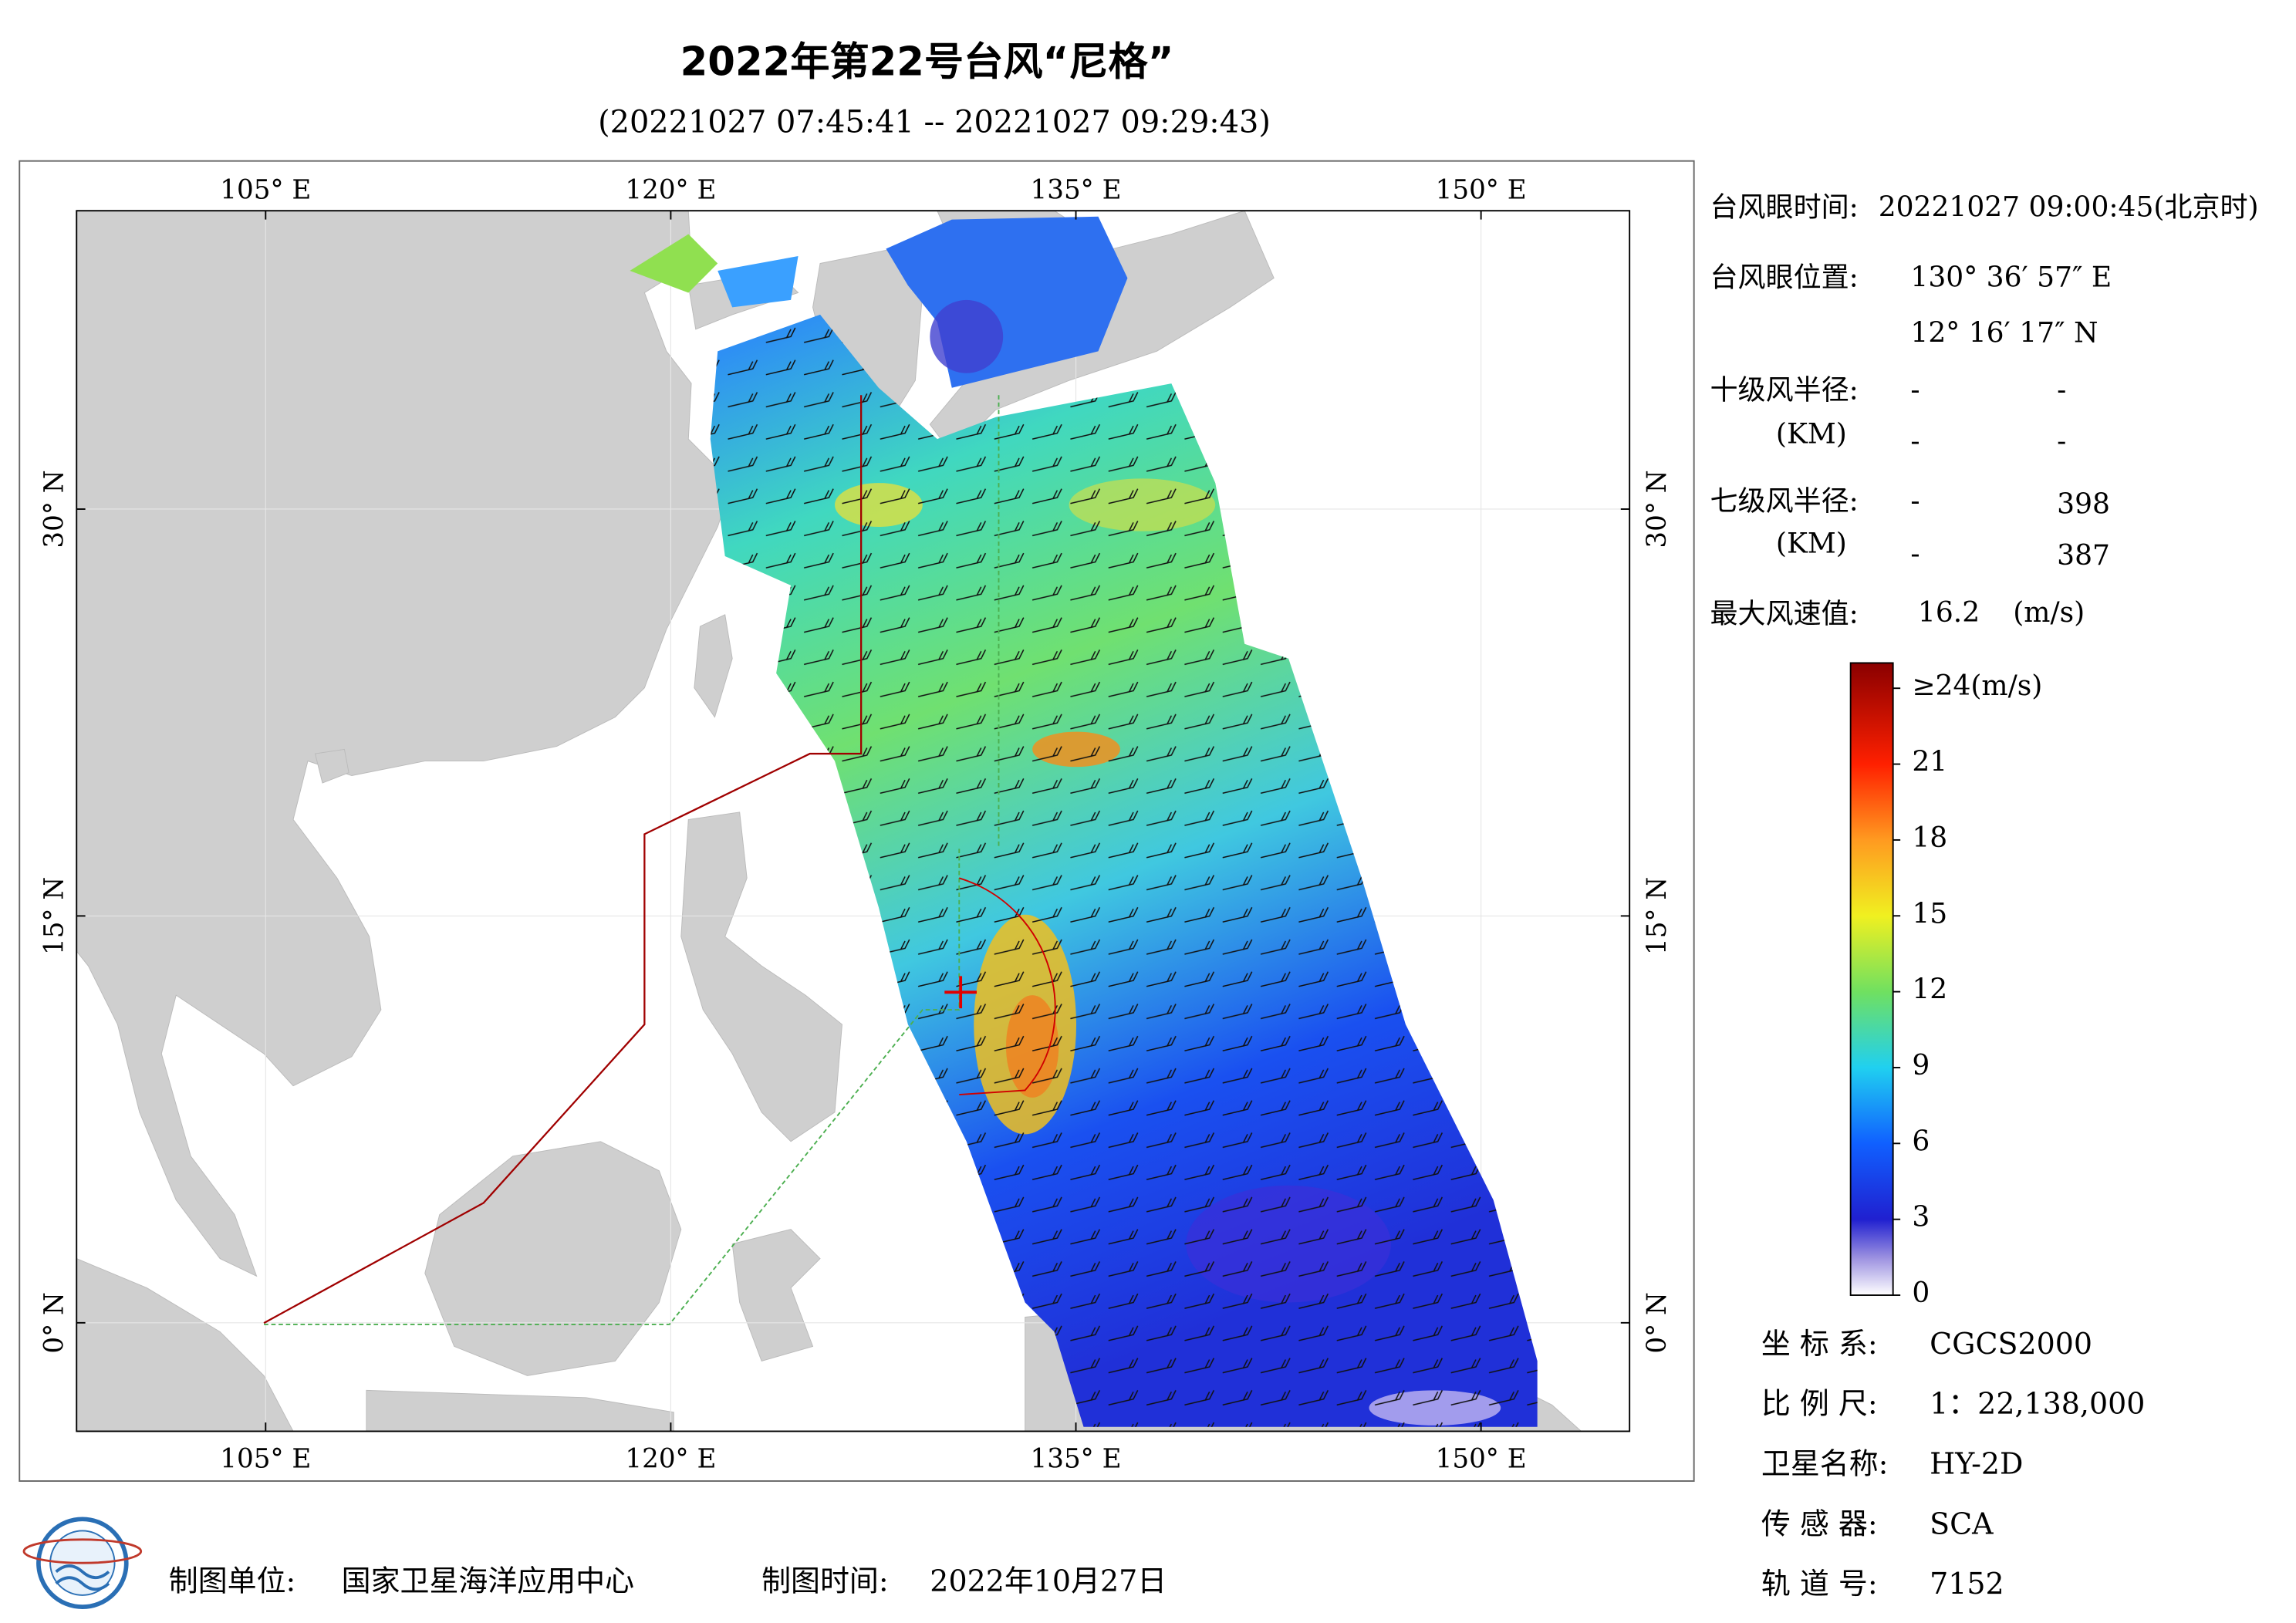 Image resolution: width=2296 pixels, height=1623 pixels. I want to click on warning-line-24h, so click(563, 859).